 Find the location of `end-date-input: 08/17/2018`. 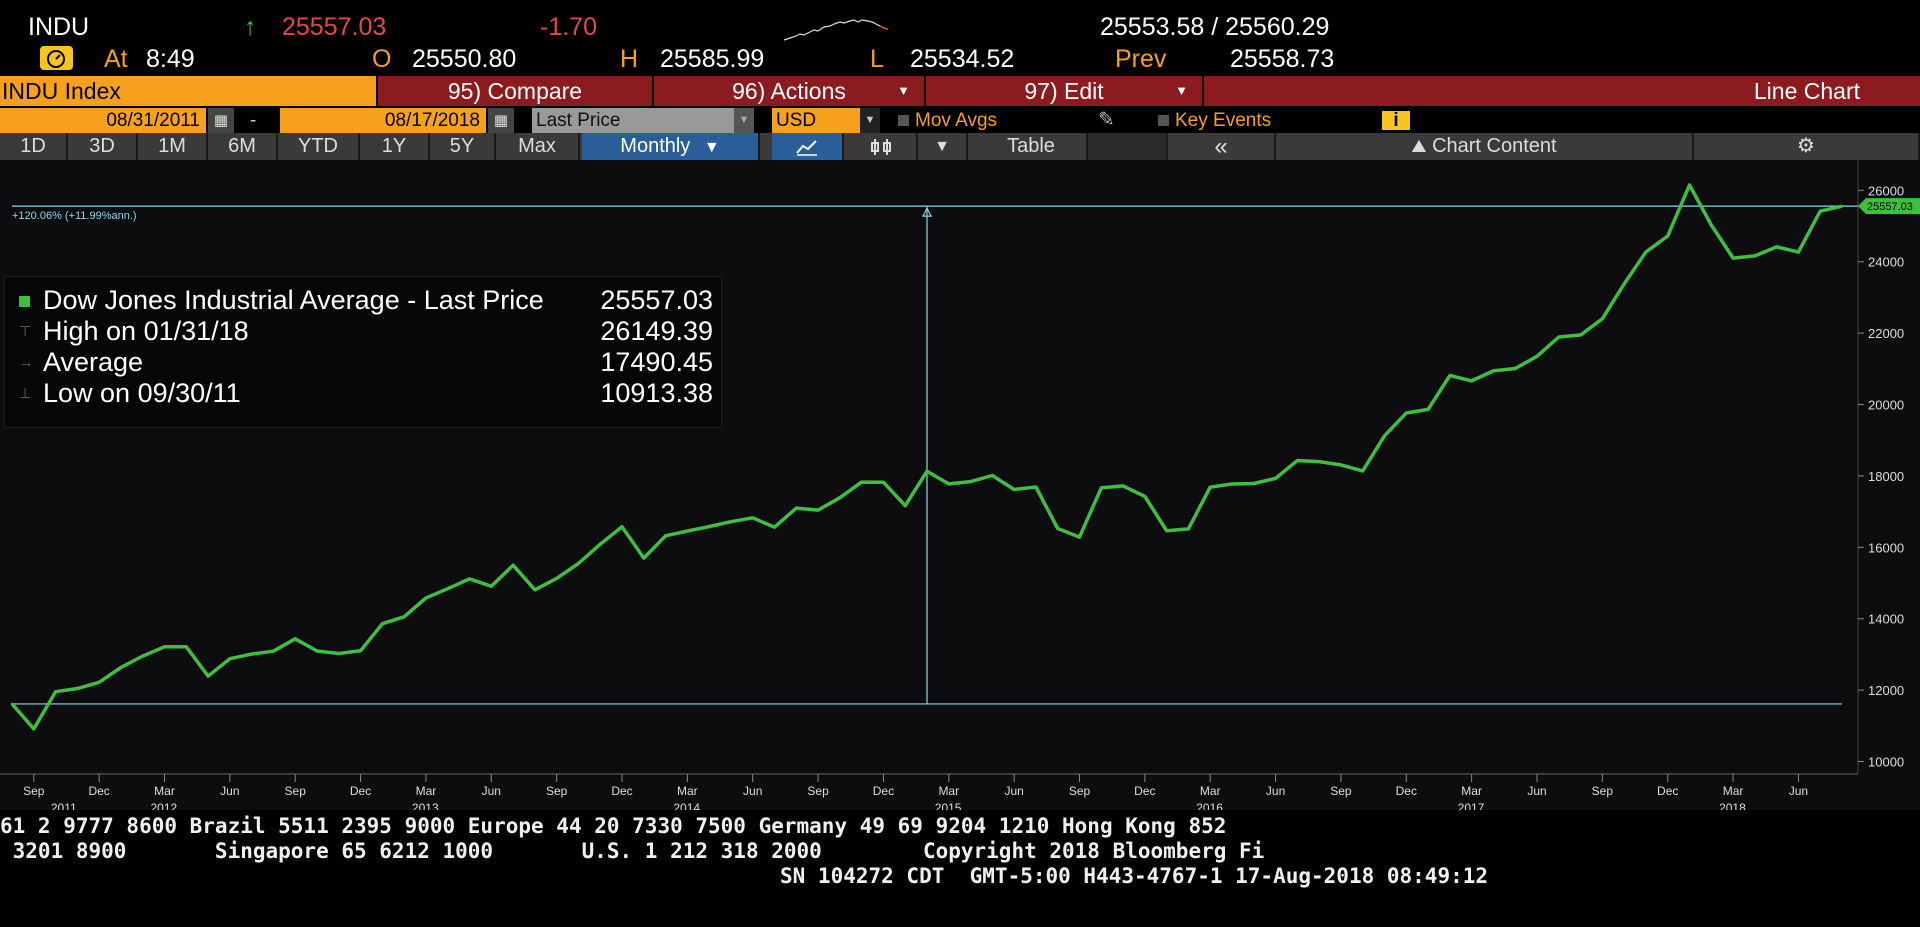

end-date-input: 08/17/2018 is located at coordinates (383, 120).